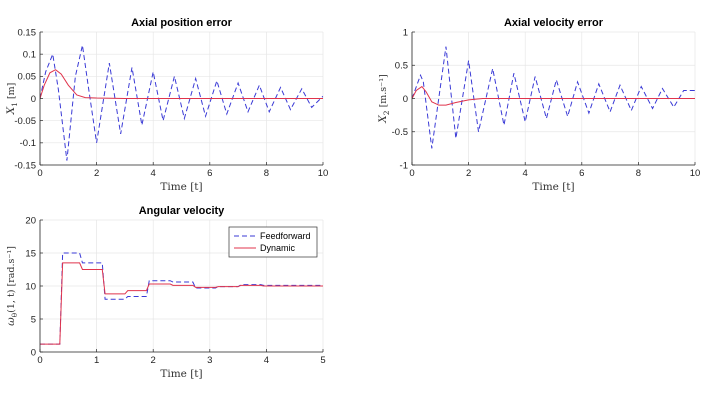 The height and width of the screenshot is (401, 707). I want to click on y-tick-label: 0.1, so click(29, 54).